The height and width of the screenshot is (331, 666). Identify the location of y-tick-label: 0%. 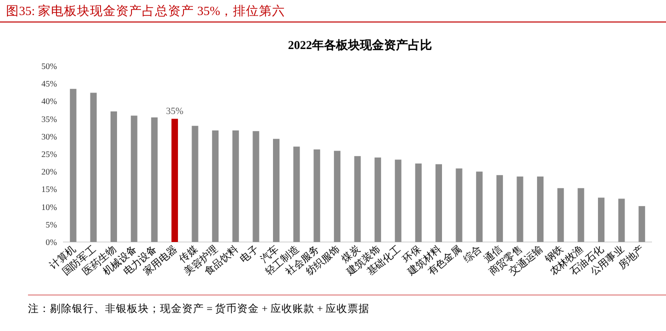
(51, 242).